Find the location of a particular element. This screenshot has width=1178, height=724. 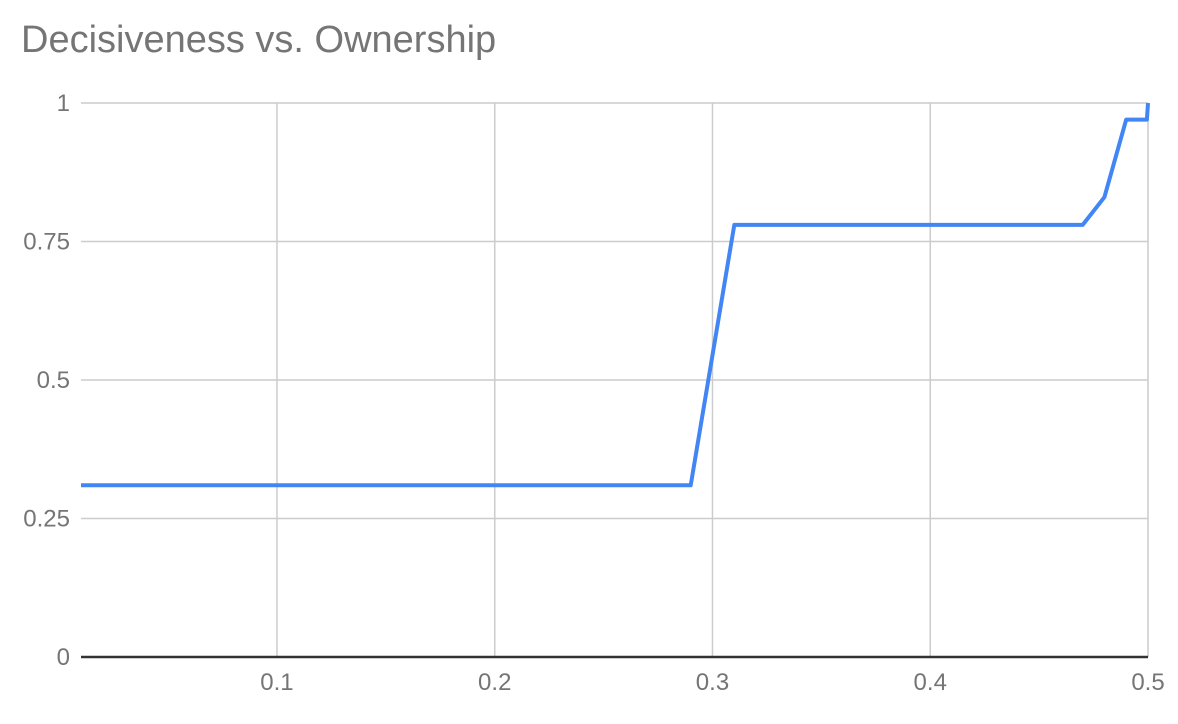

chart-title: Decisiveness vs. Ownership is located at coordinates (259, 40).